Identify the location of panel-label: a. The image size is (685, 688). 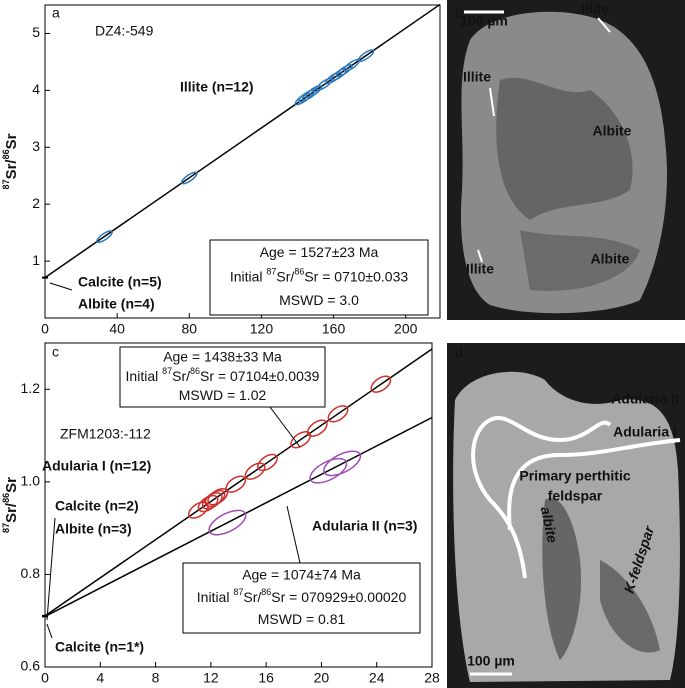
(56, 13).